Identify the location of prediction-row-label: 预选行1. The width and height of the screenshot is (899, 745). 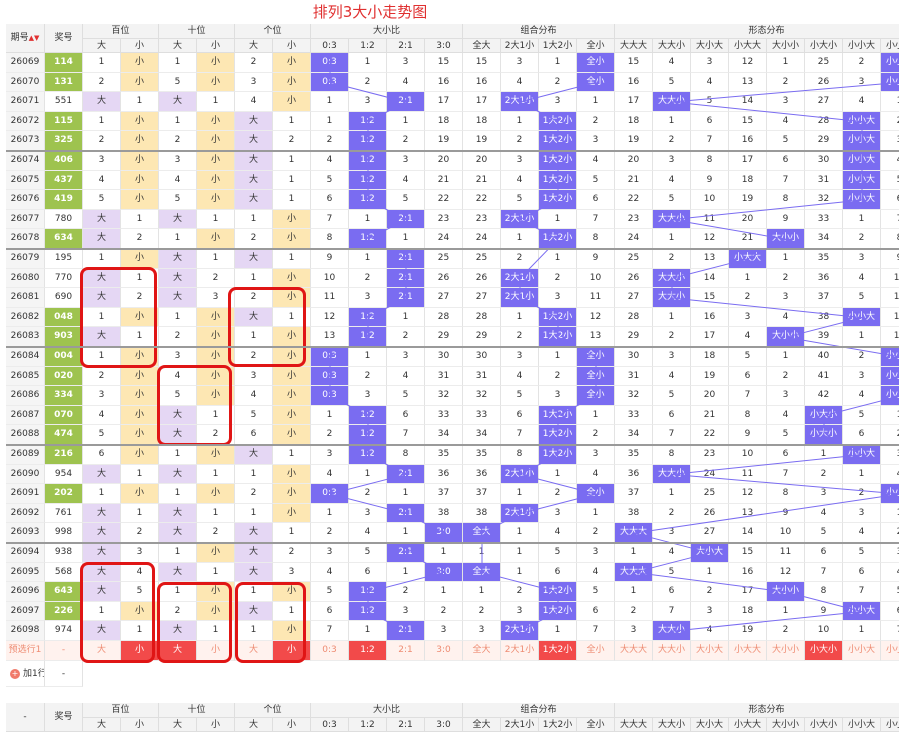
(25, 651).